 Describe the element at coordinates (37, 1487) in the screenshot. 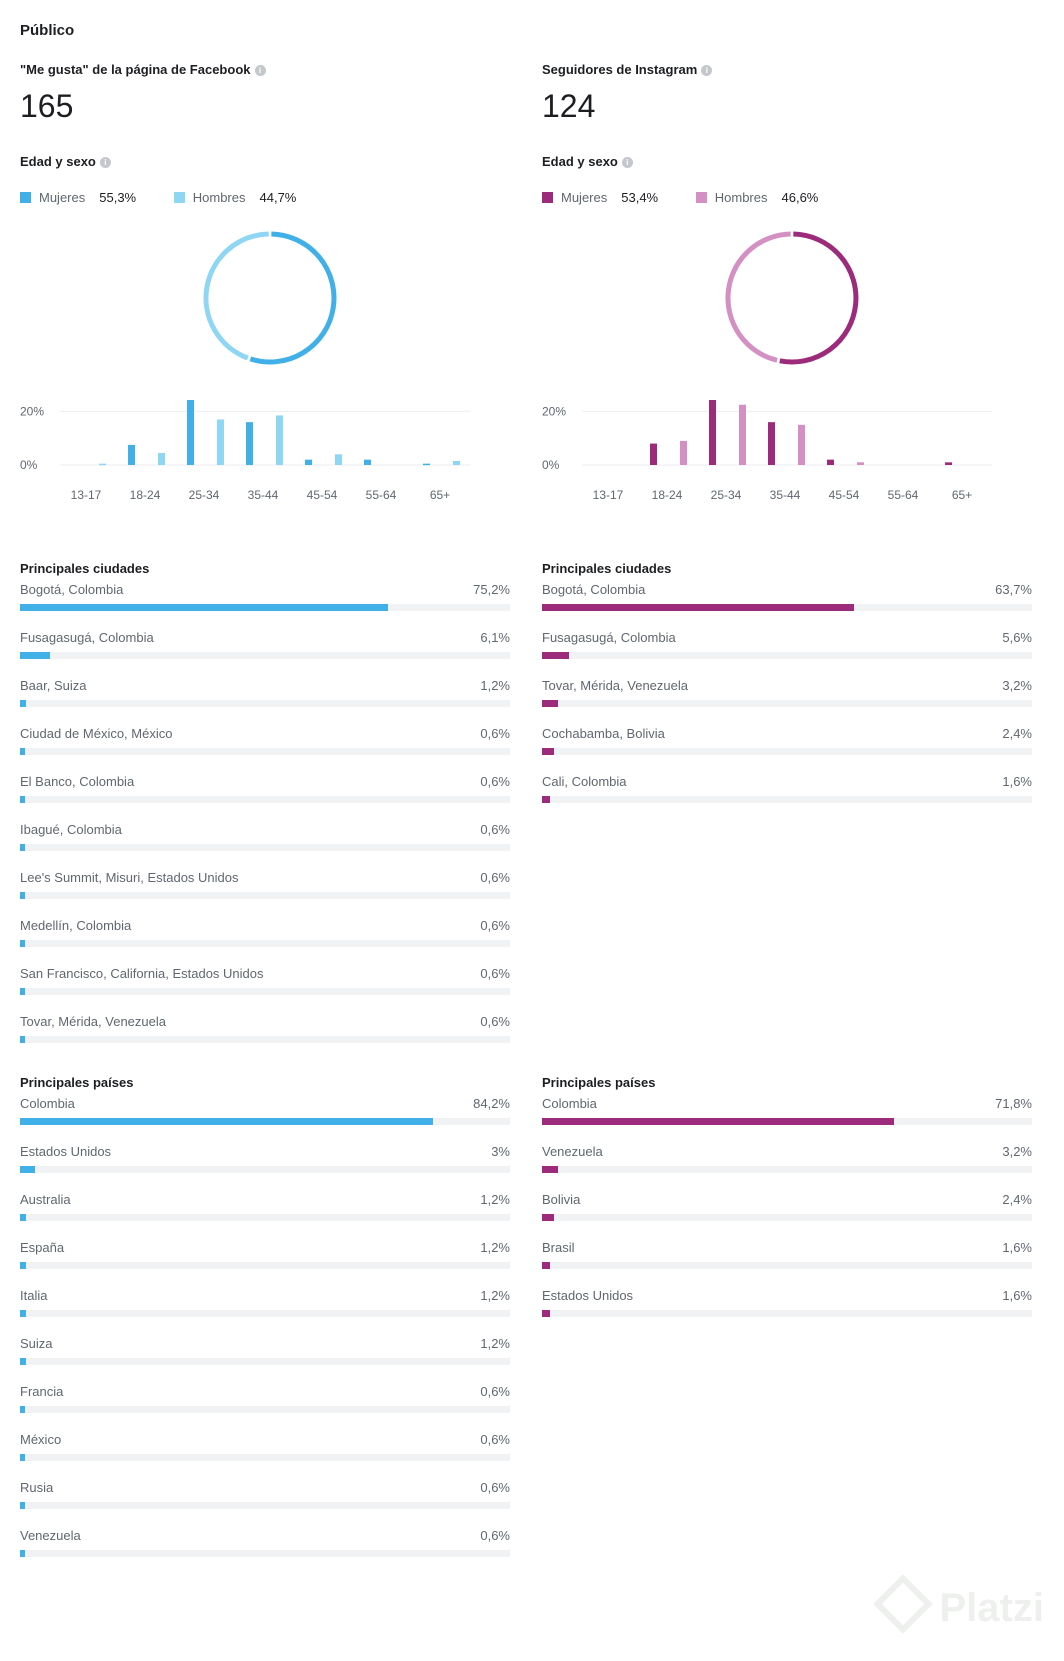

I see `list-item-name: Rusia` at that location.